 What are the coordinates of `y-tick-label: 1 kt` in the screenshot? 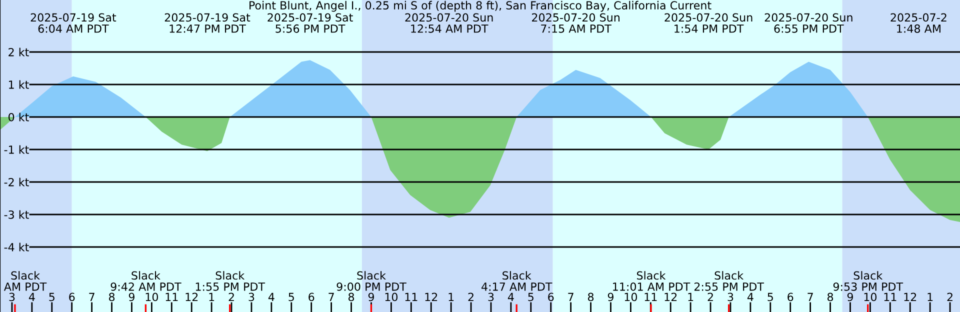 It's located at (18, 84).